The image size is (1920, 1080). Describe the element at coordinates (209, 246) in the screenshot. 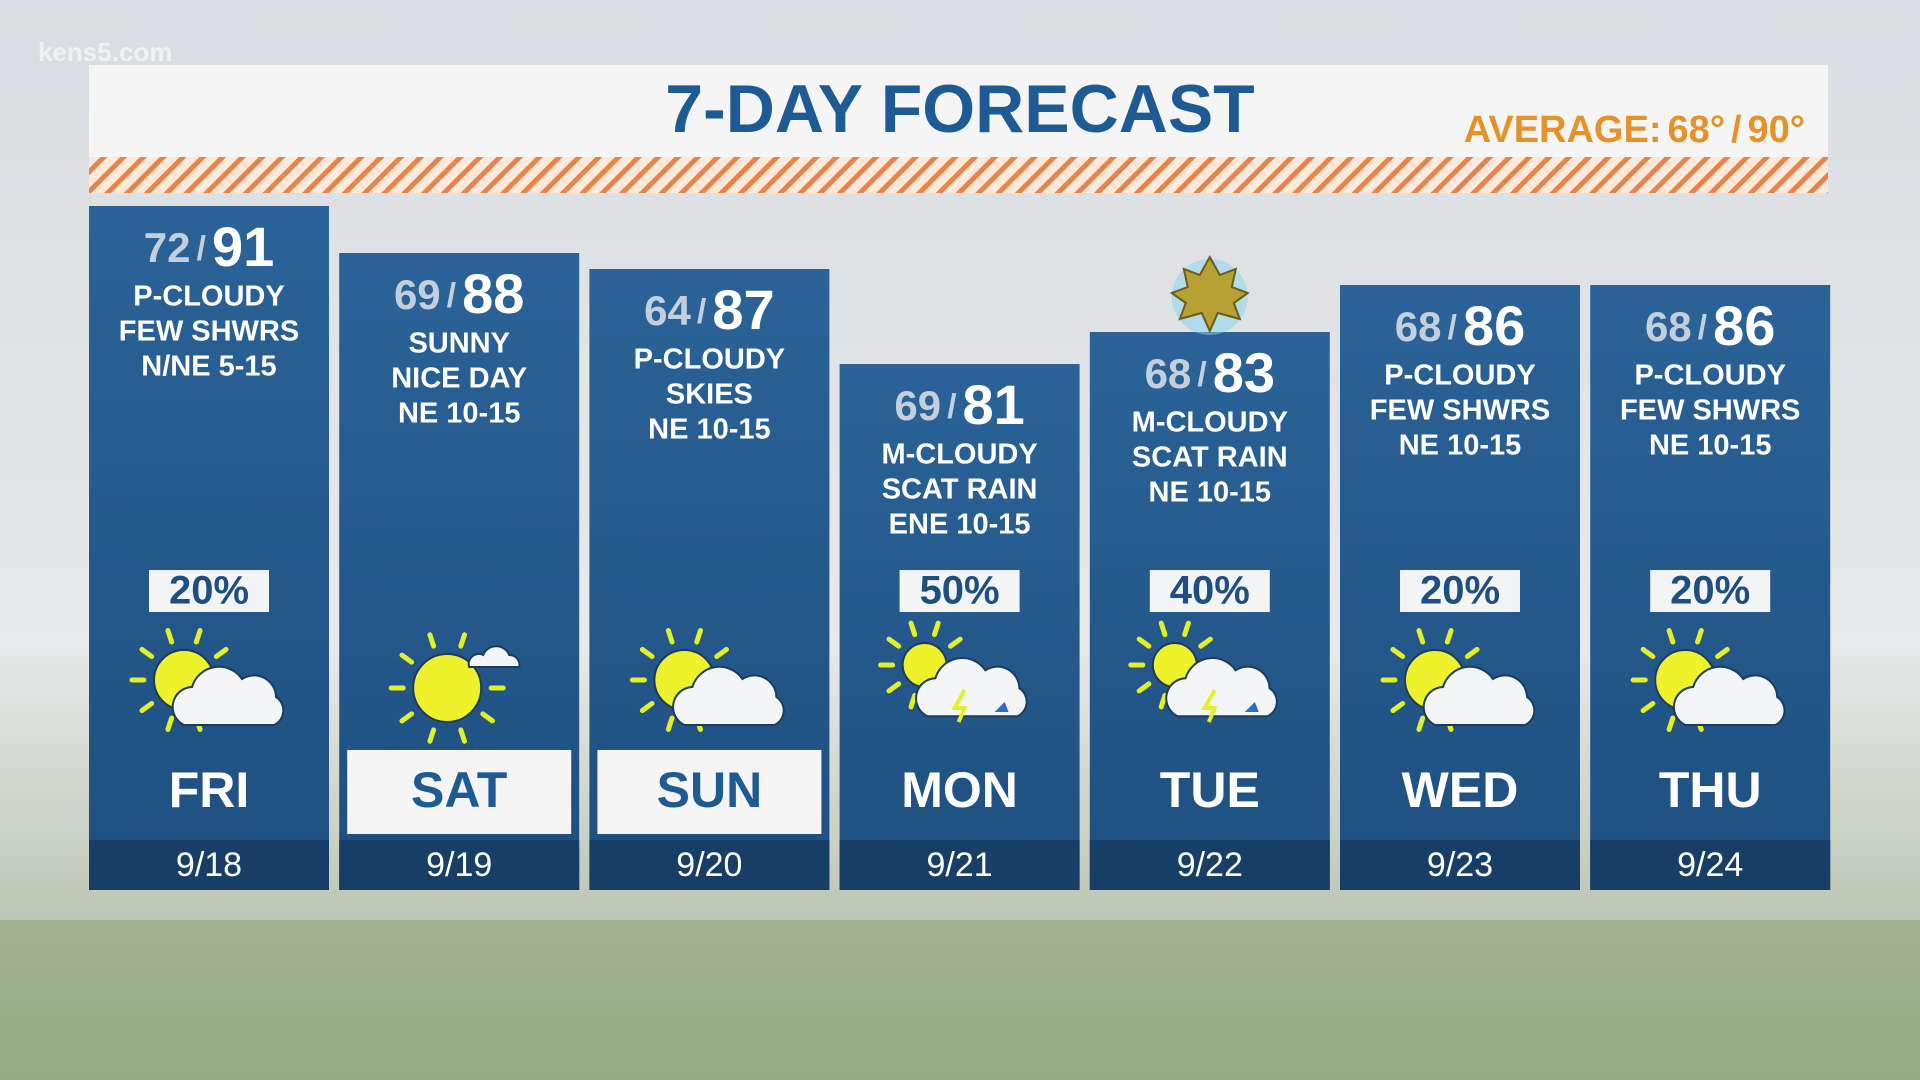

I see `temperature: 72/91` at that location.